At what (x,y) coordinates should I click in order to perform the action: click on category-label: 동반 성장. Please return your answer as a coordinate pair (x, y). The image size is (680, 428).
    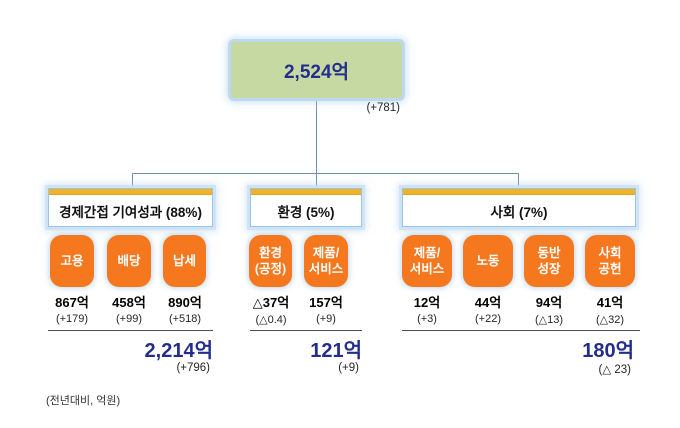
    Looking at the image, I should click on (549, 260).